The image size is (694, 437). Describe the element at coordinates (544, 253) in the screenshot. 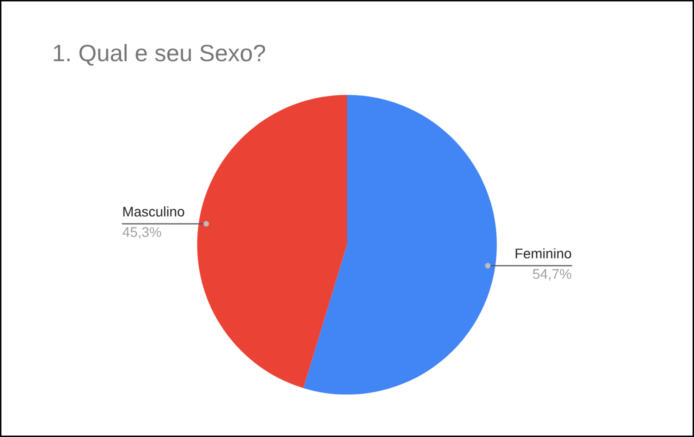

I see `slice-label: Feminino` at that location.